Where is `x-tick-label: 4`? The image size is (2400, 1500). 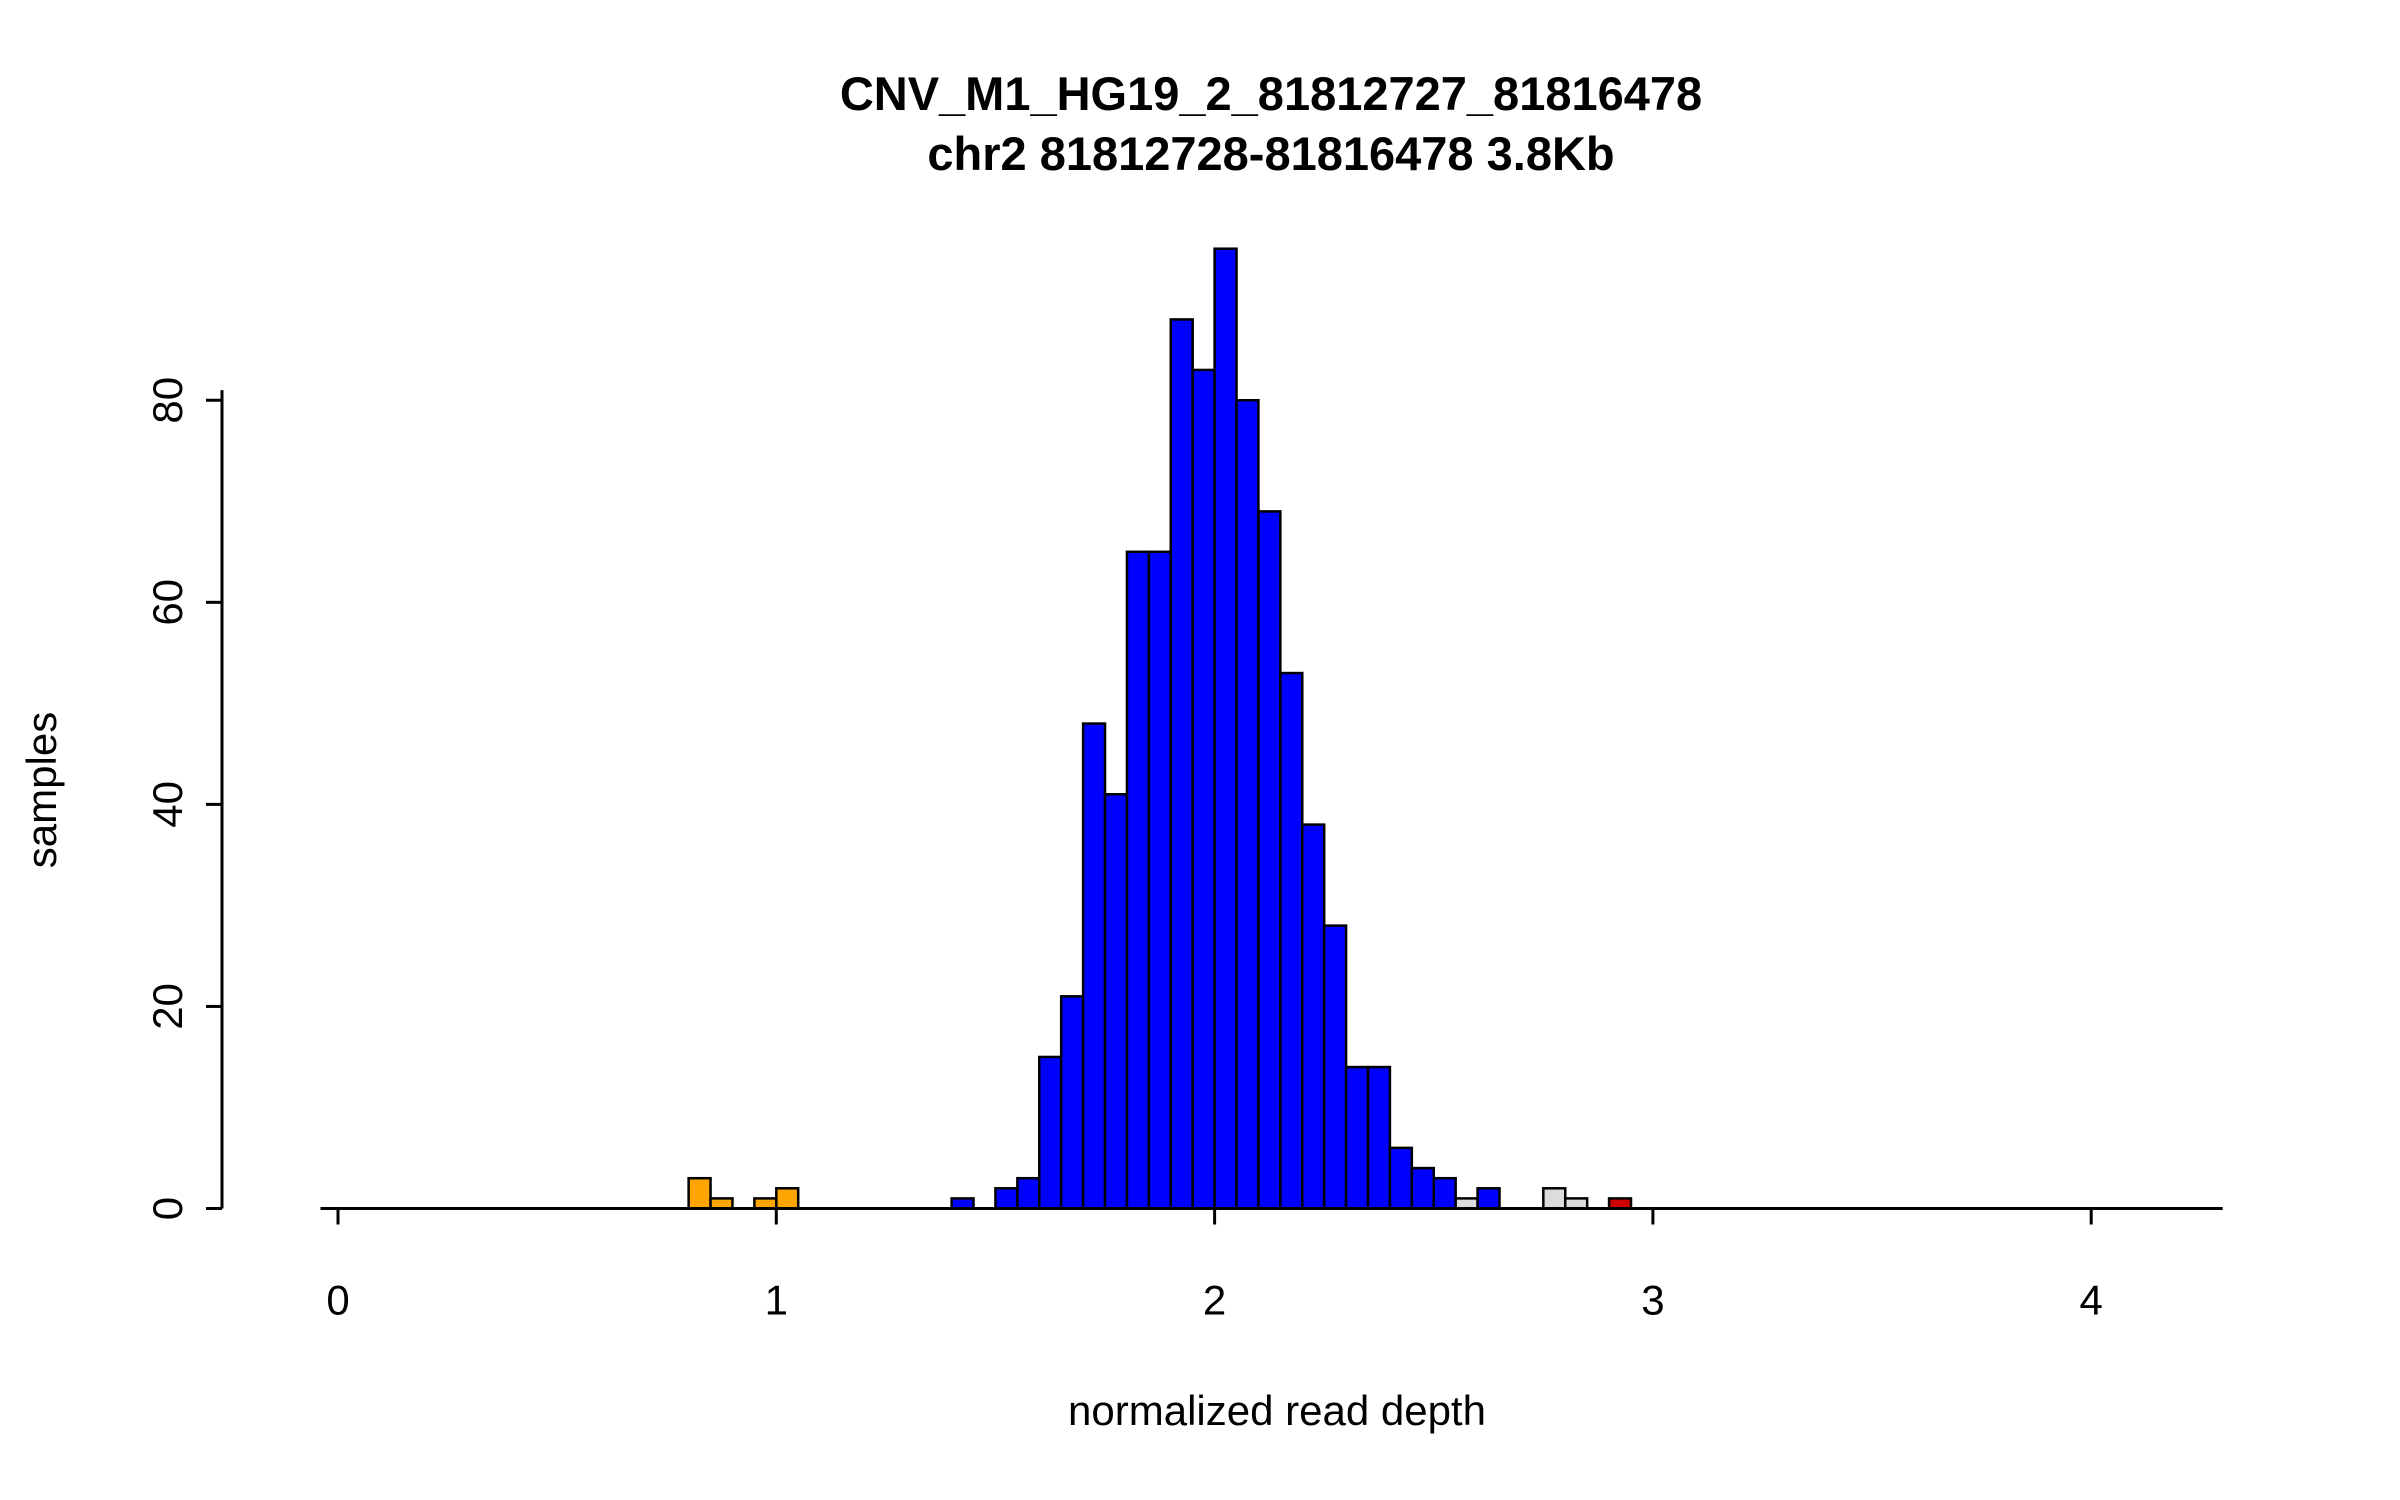 x-tick-label: 4 is located at coordinates (2091, 1300).